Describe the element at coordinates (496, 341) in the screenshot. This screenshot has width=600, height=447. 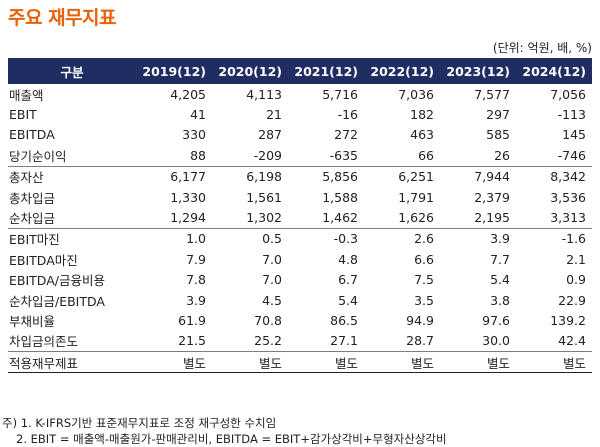
I see `cell-value: 30.0` at that location.